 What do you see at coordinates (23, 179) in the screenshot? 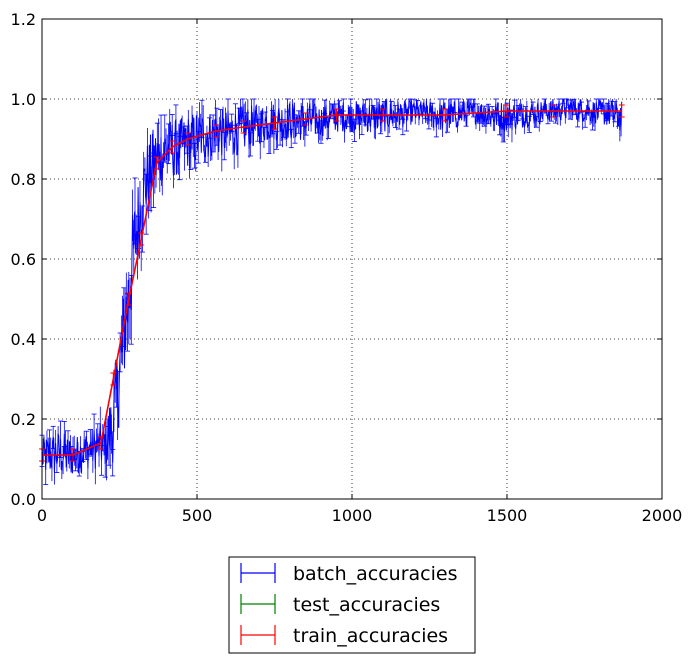
I see `y-tick-label: 0.8` at bounding box center [23, 179].